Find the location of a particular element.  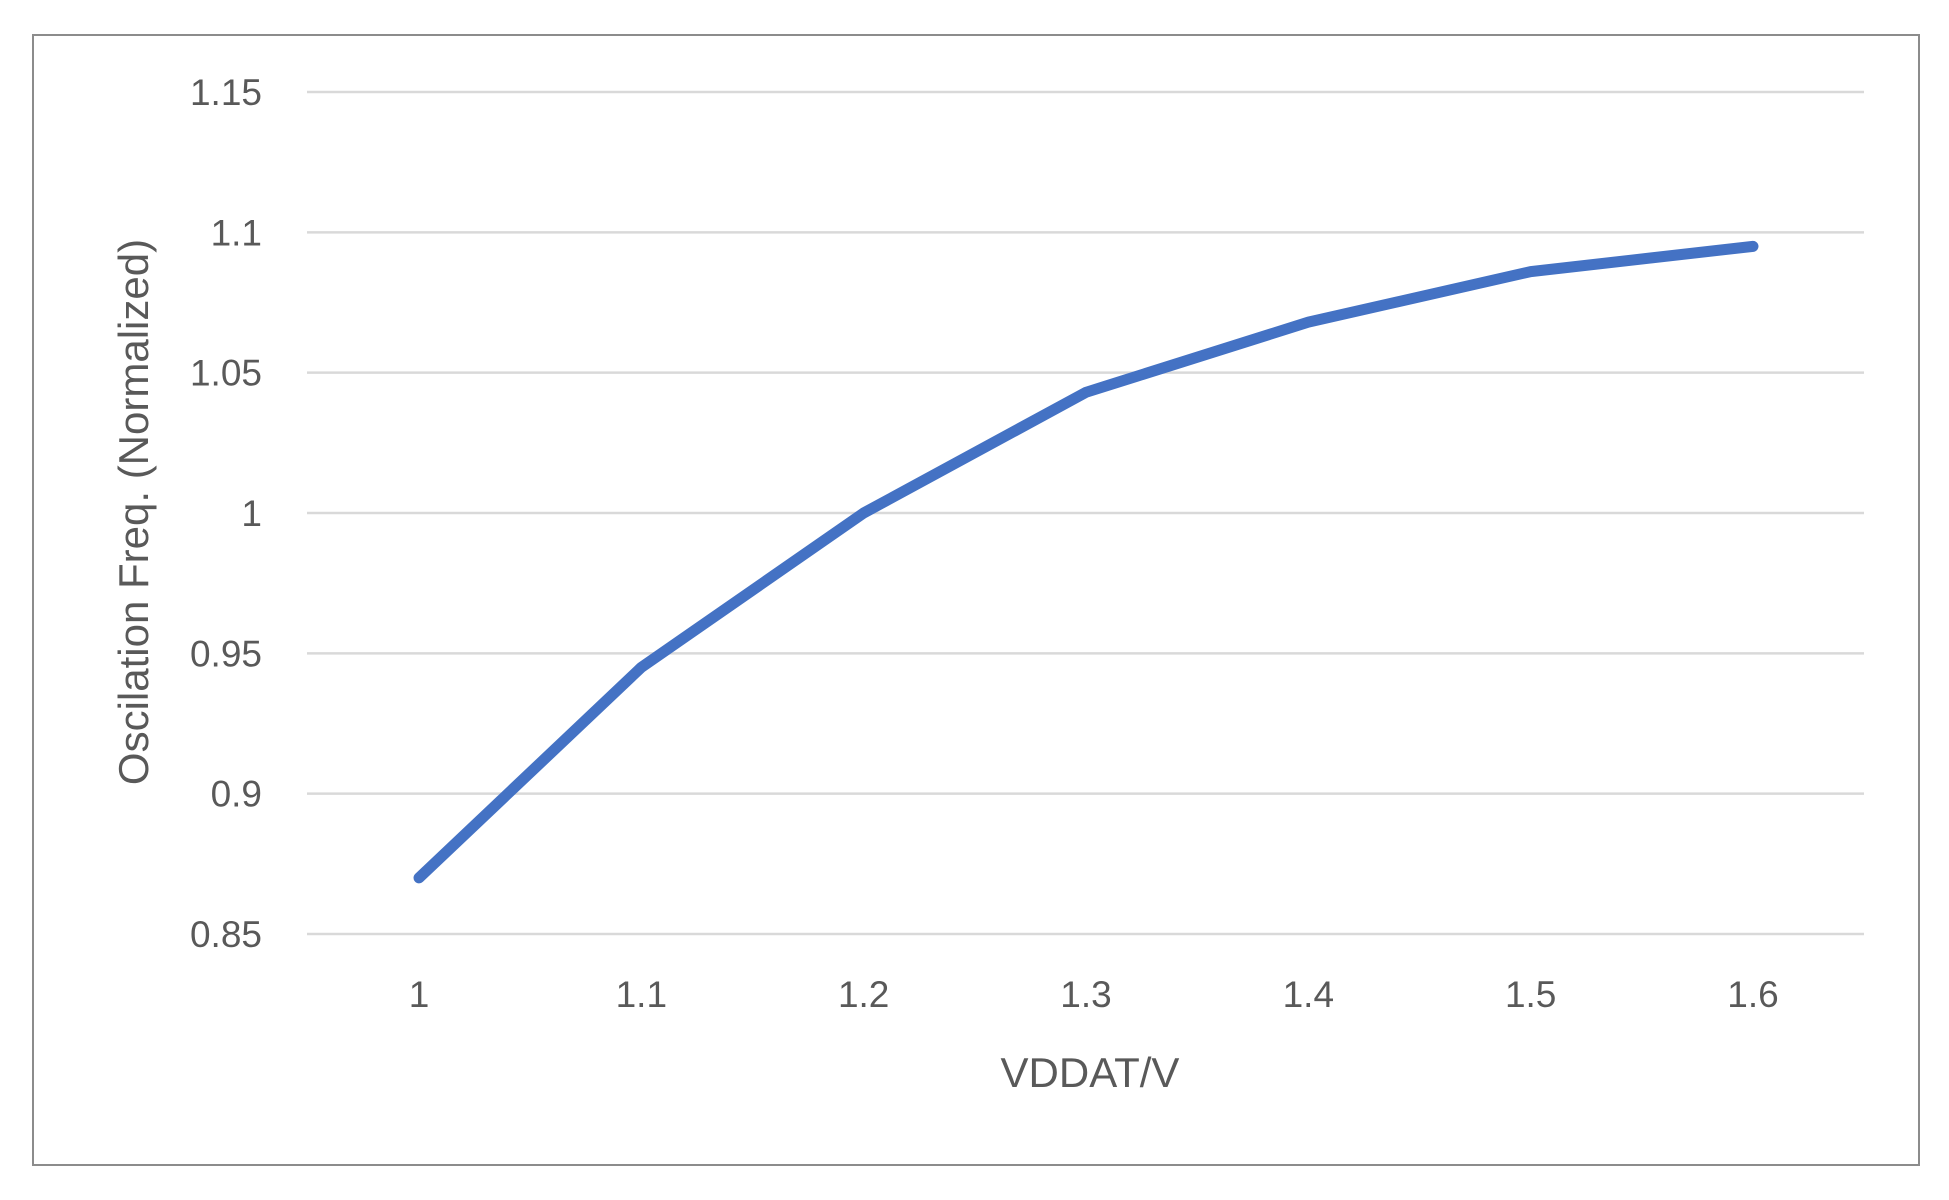

x-tick-label: 1.2 is located at coordinates (863, 994).